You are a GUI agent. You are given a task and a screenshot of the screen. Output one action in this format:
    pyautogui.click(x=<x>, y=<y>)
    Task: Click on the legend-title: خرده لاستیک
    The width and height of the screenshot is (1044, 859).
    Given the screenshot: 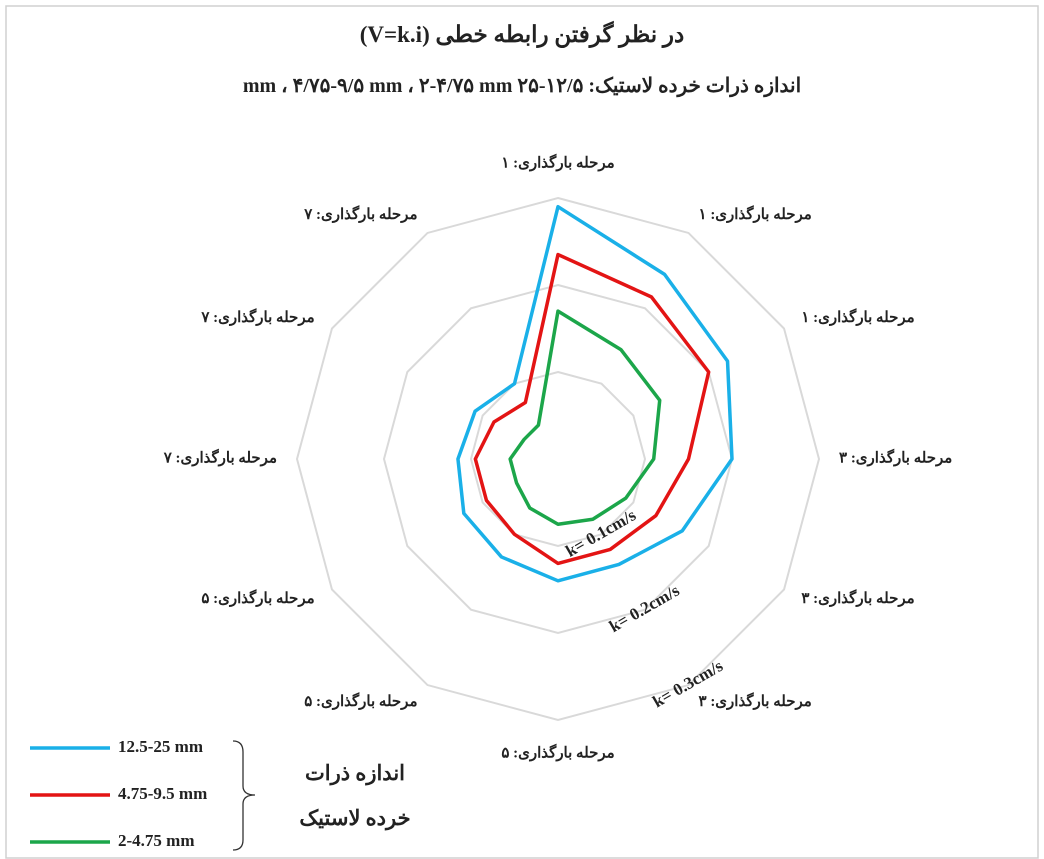 What is the action you would take?
    pyautogui.click(x=354, y=818)
    